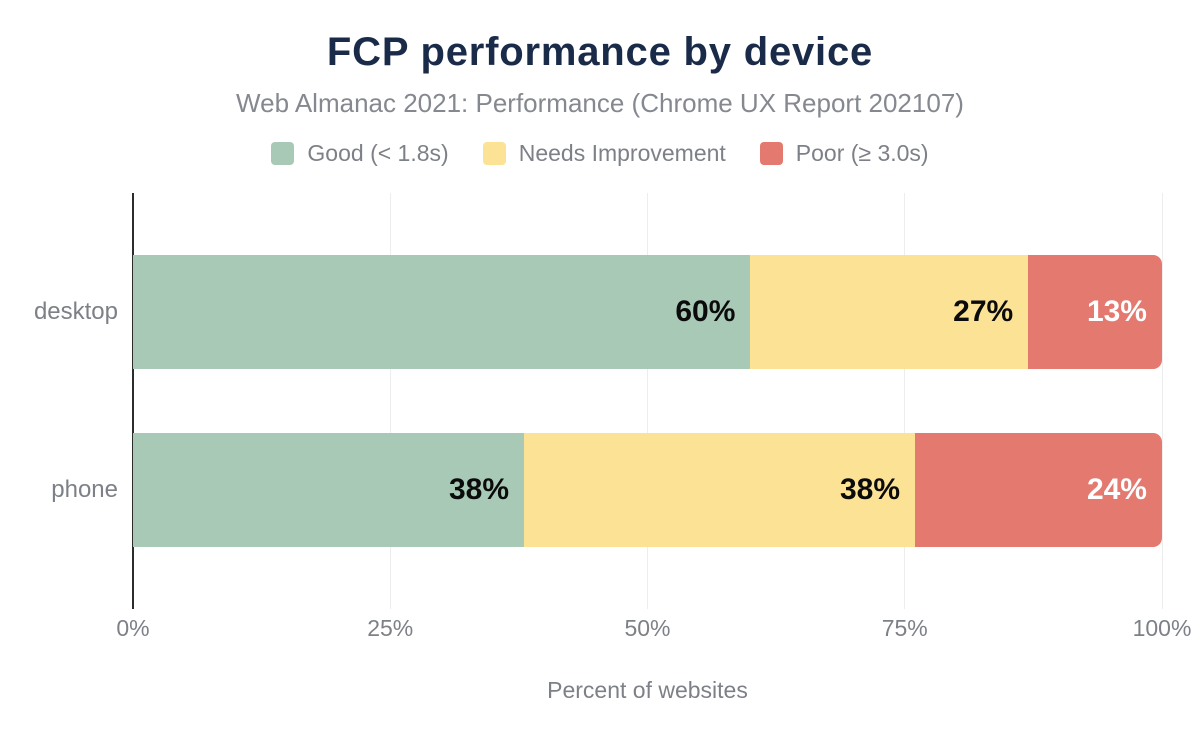  Describe the element at coordinates (647, 690) in the screenshot. I see `x-axis-title: Percent of websites` at that location.